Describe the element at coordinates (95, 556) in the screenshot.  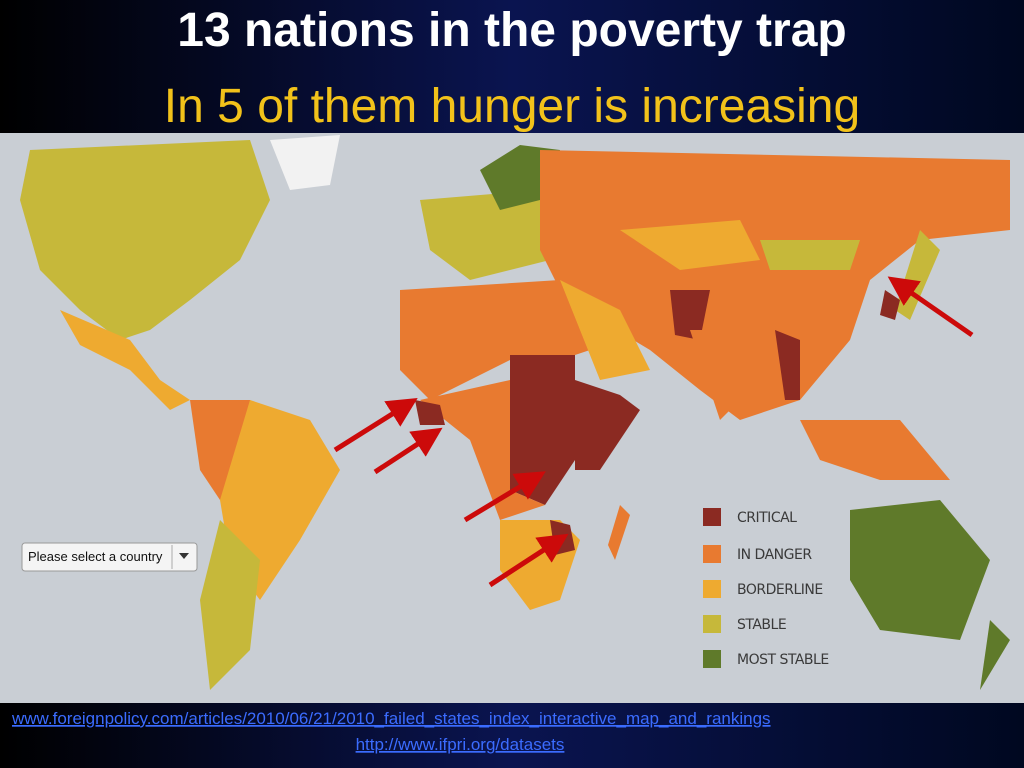
I see `select-text: Please select a country` at that location.